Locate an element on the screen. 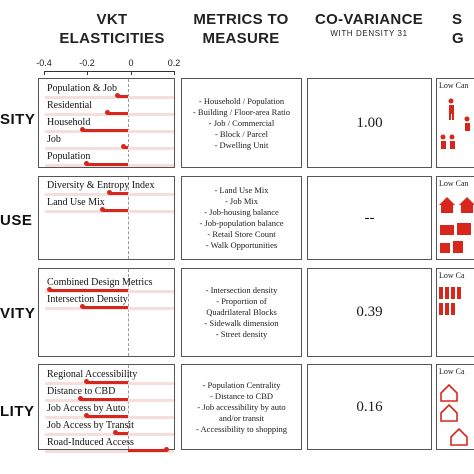  elasticity-item: Diversity & Entropy Index is located at coordinates (106, 188).